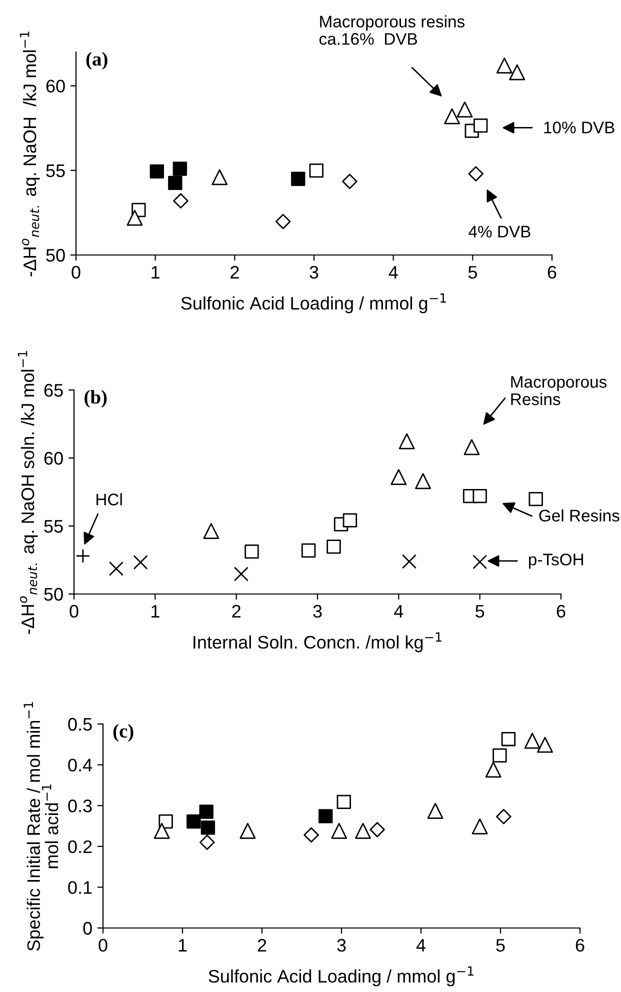 This screenshot has height=992, width=621. I want to click on annotation: HCl, so click(109, 499).